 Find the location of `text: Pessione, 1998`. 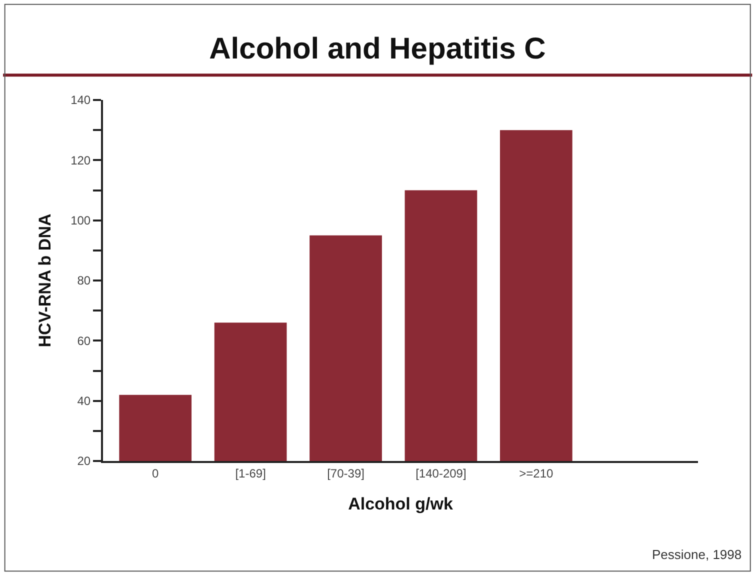

text: Pessione, 1998 is located at coordinates (697, 554).